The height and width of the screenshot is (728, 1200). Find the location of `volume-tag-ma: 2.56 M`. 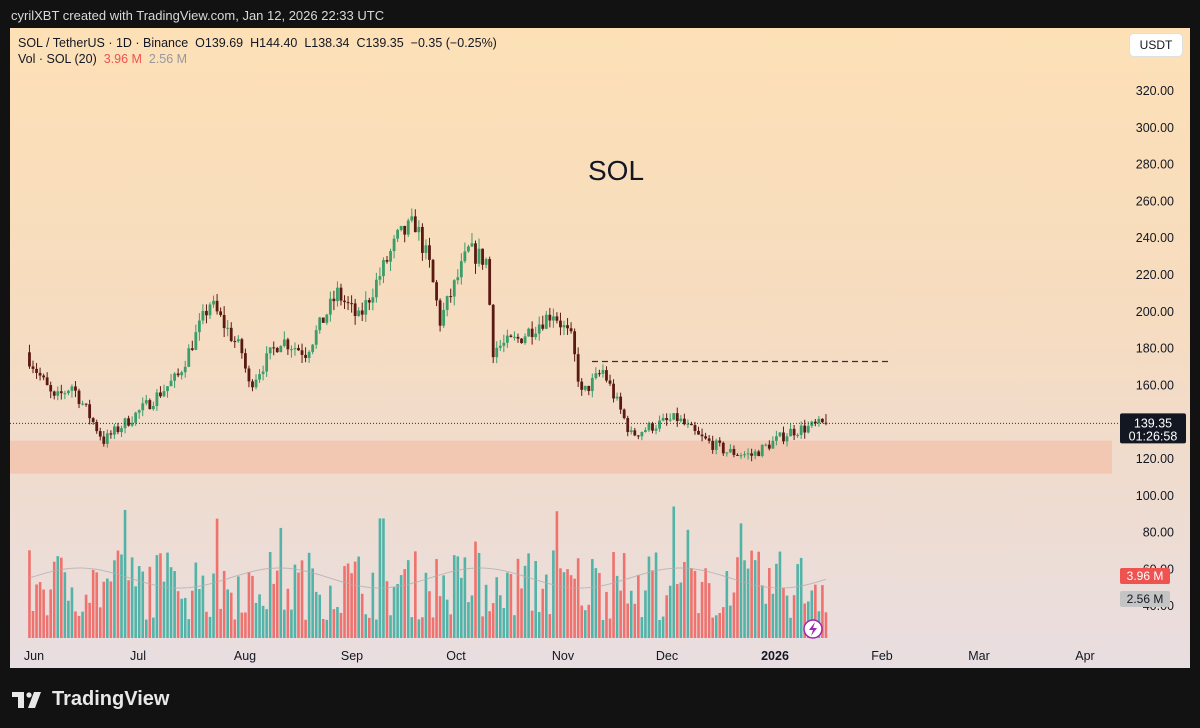

volume-tag-ma: 2.56 M is located at coordinates (1145, 599).